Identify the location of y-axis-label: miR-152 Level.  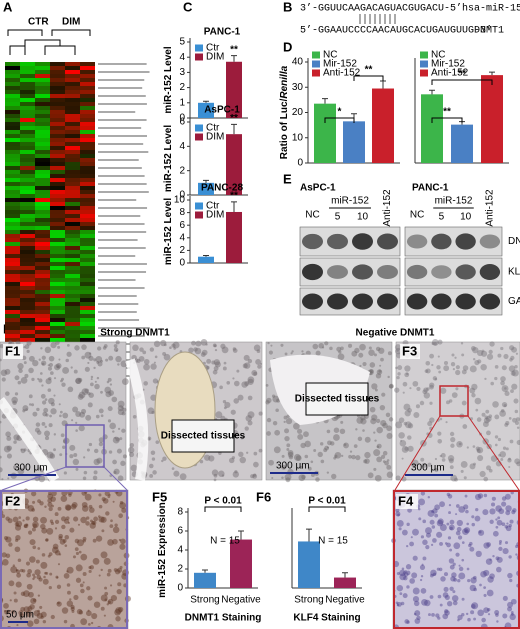
(168, 231).